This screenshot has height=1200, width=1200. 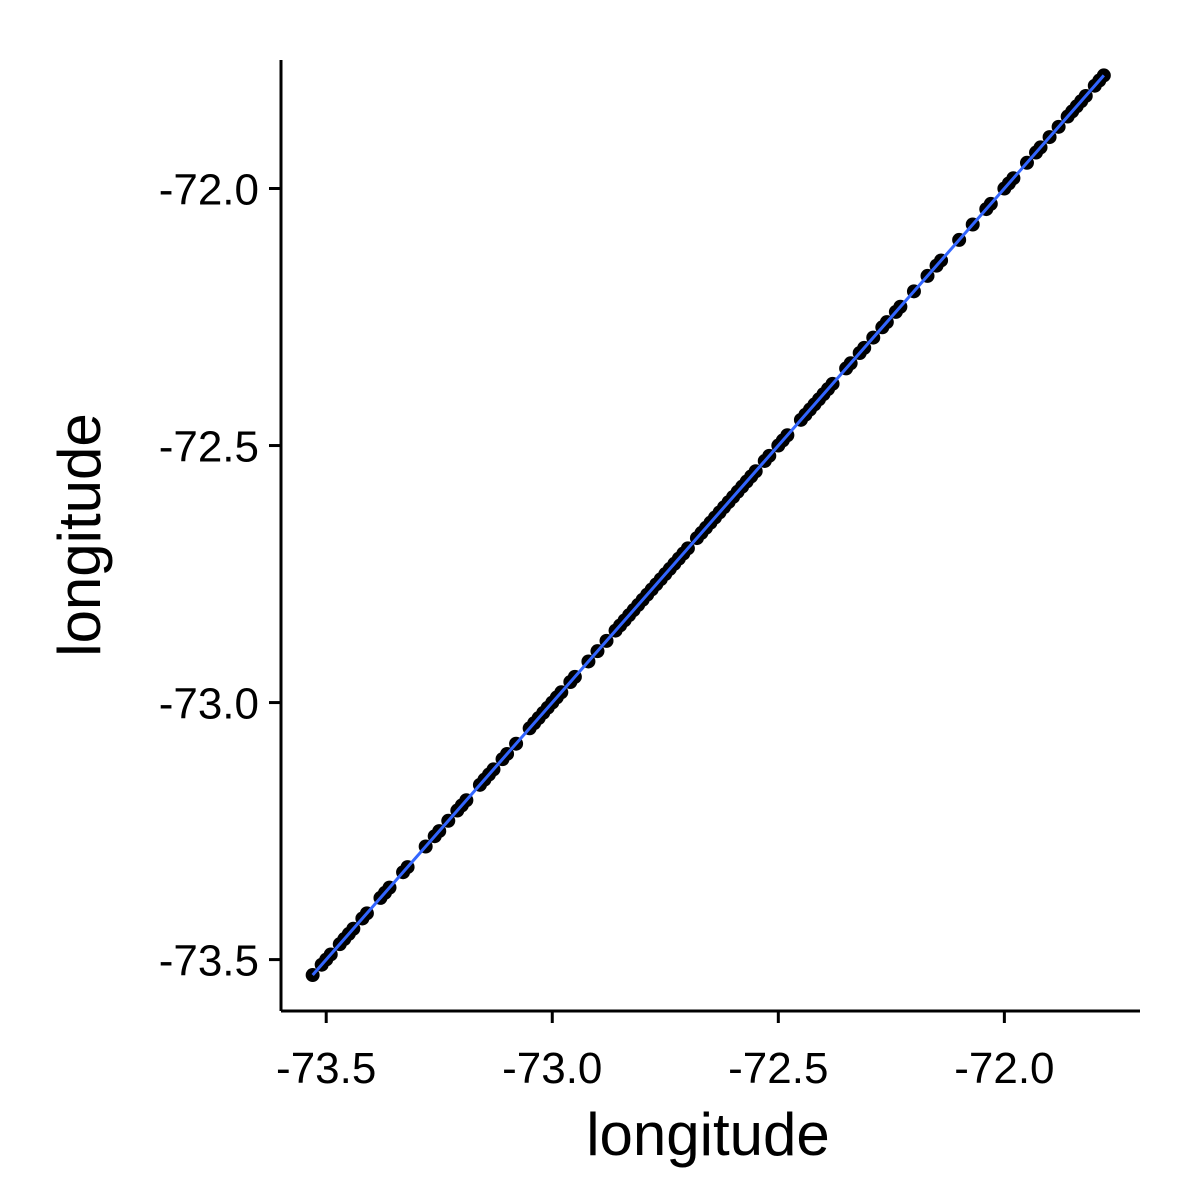 What do you see at coordinates (326, 1068) in the screenshot?
I see `x-tick-label: -73.5` at bounding box center [326, 1068].